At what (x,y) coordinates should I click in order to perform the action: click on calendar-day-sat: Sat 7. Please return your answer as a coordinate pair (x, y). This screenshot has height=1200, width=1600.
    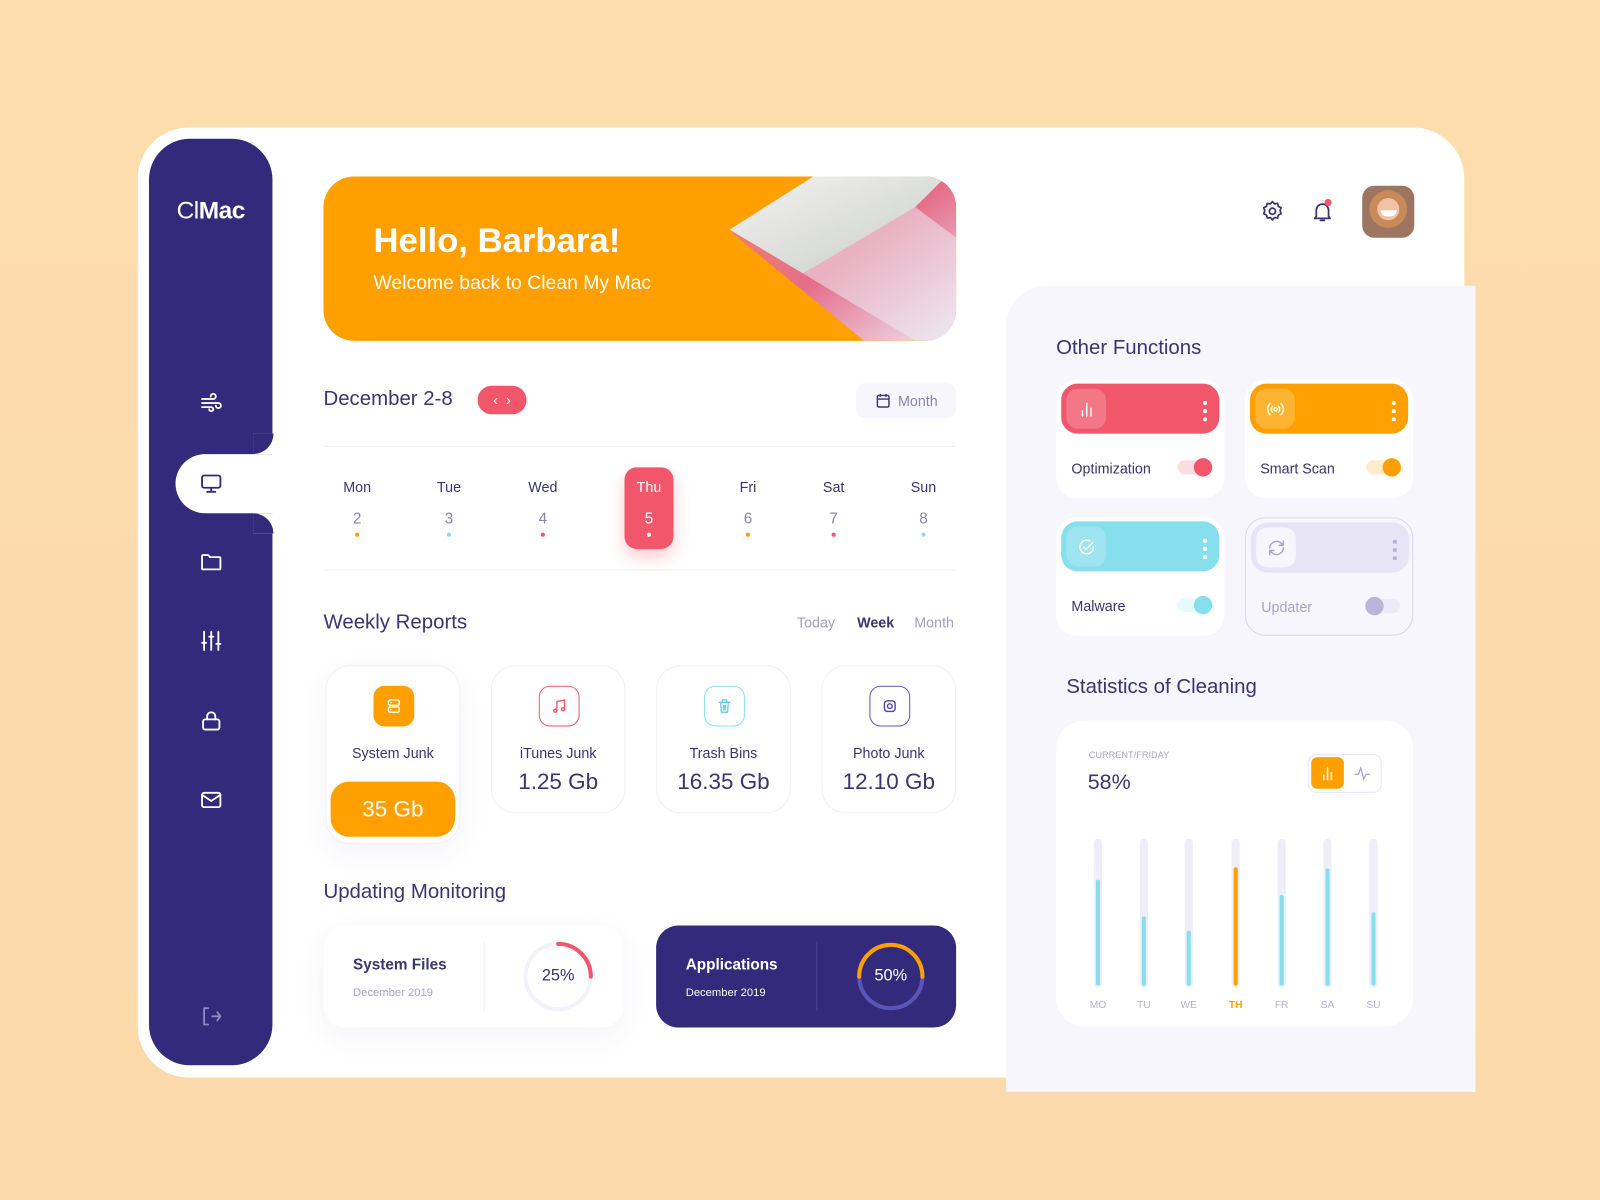
    Looking at the image, I should click on (833, 508).